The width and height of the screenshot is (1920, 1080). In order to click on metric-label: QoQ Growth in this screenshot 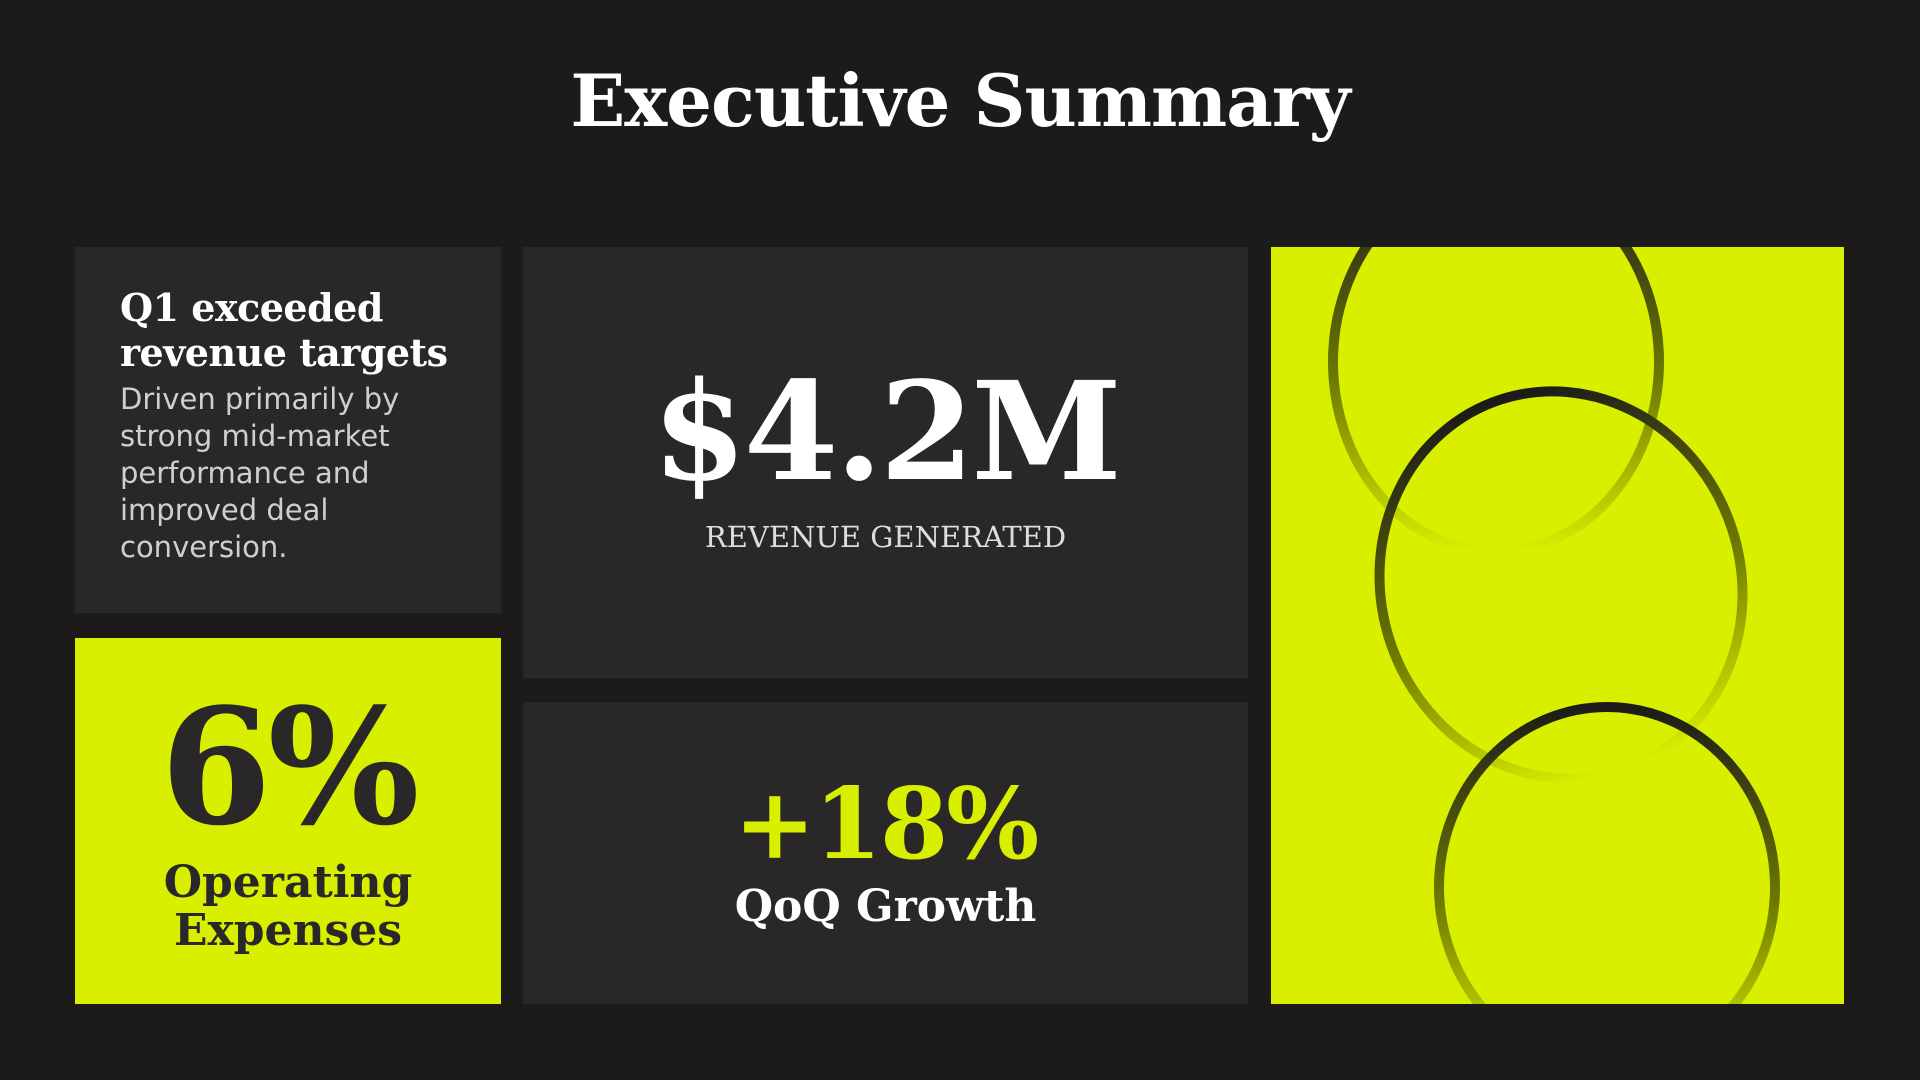, I will do `click(885, 906)`.